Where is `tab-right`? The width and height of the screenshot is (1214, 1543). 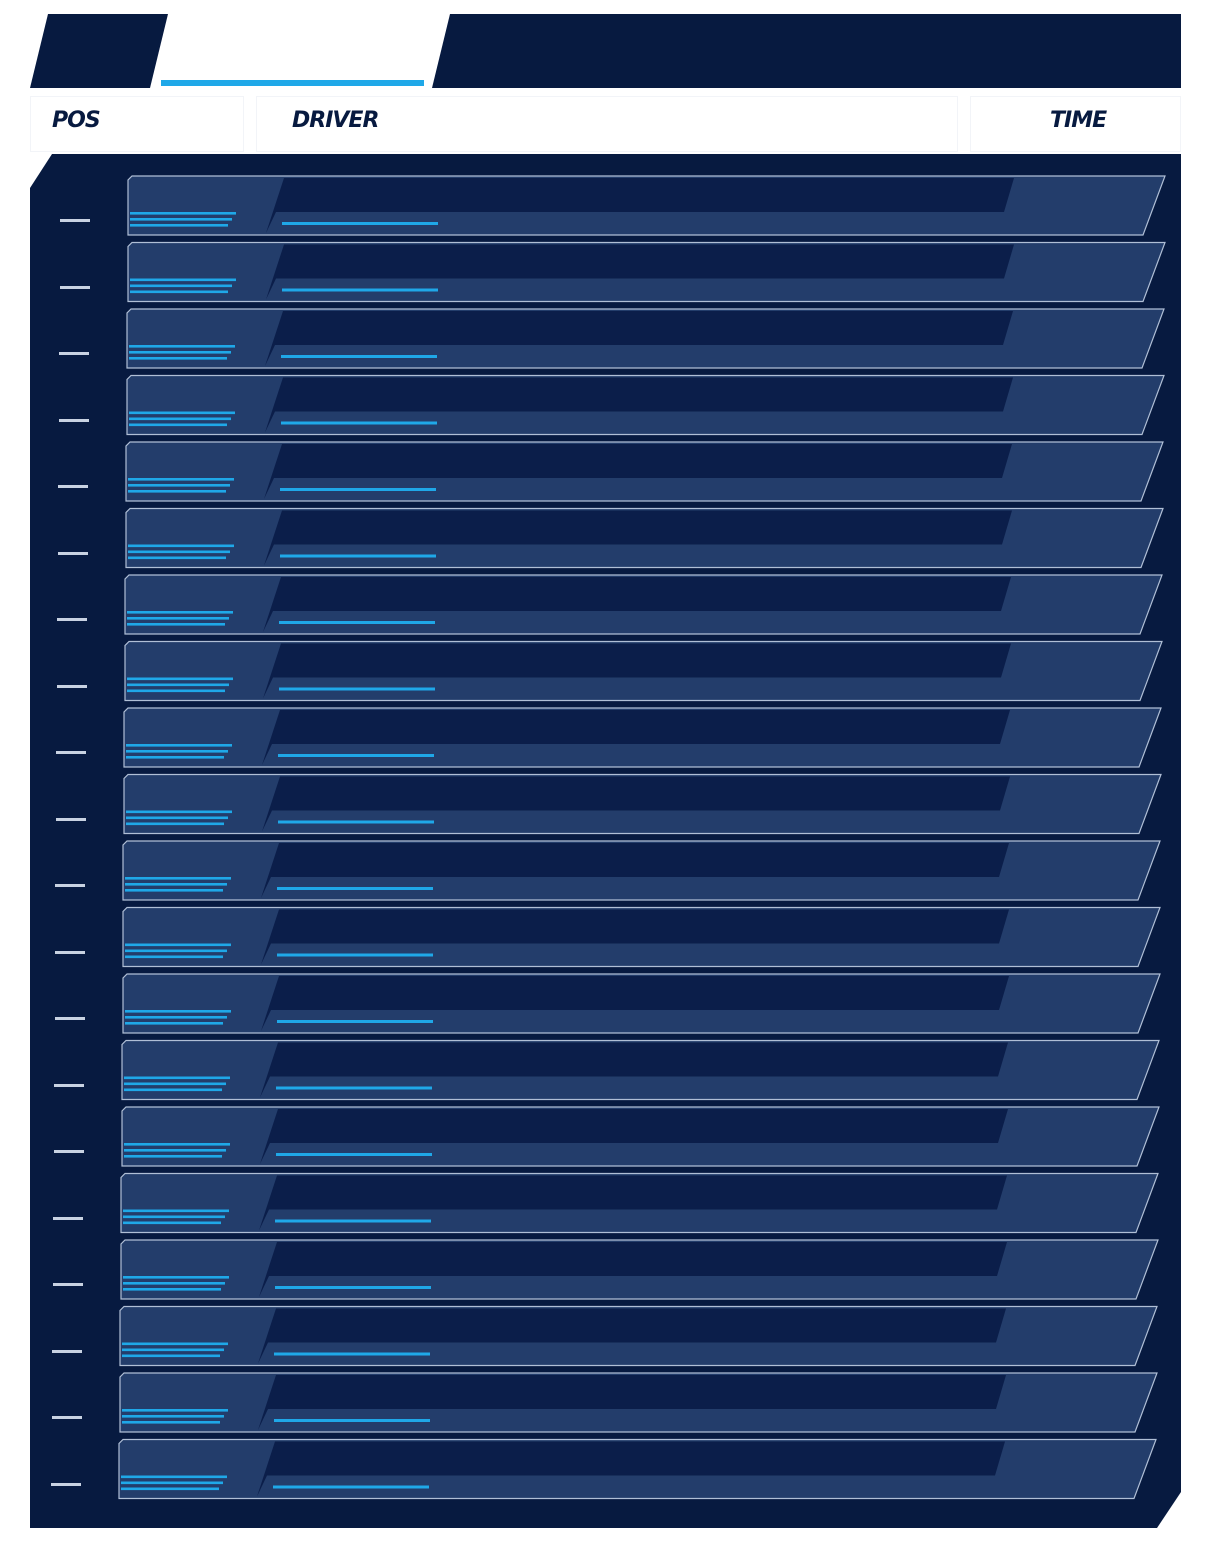
tab-right is located at coordinates (806, 51).